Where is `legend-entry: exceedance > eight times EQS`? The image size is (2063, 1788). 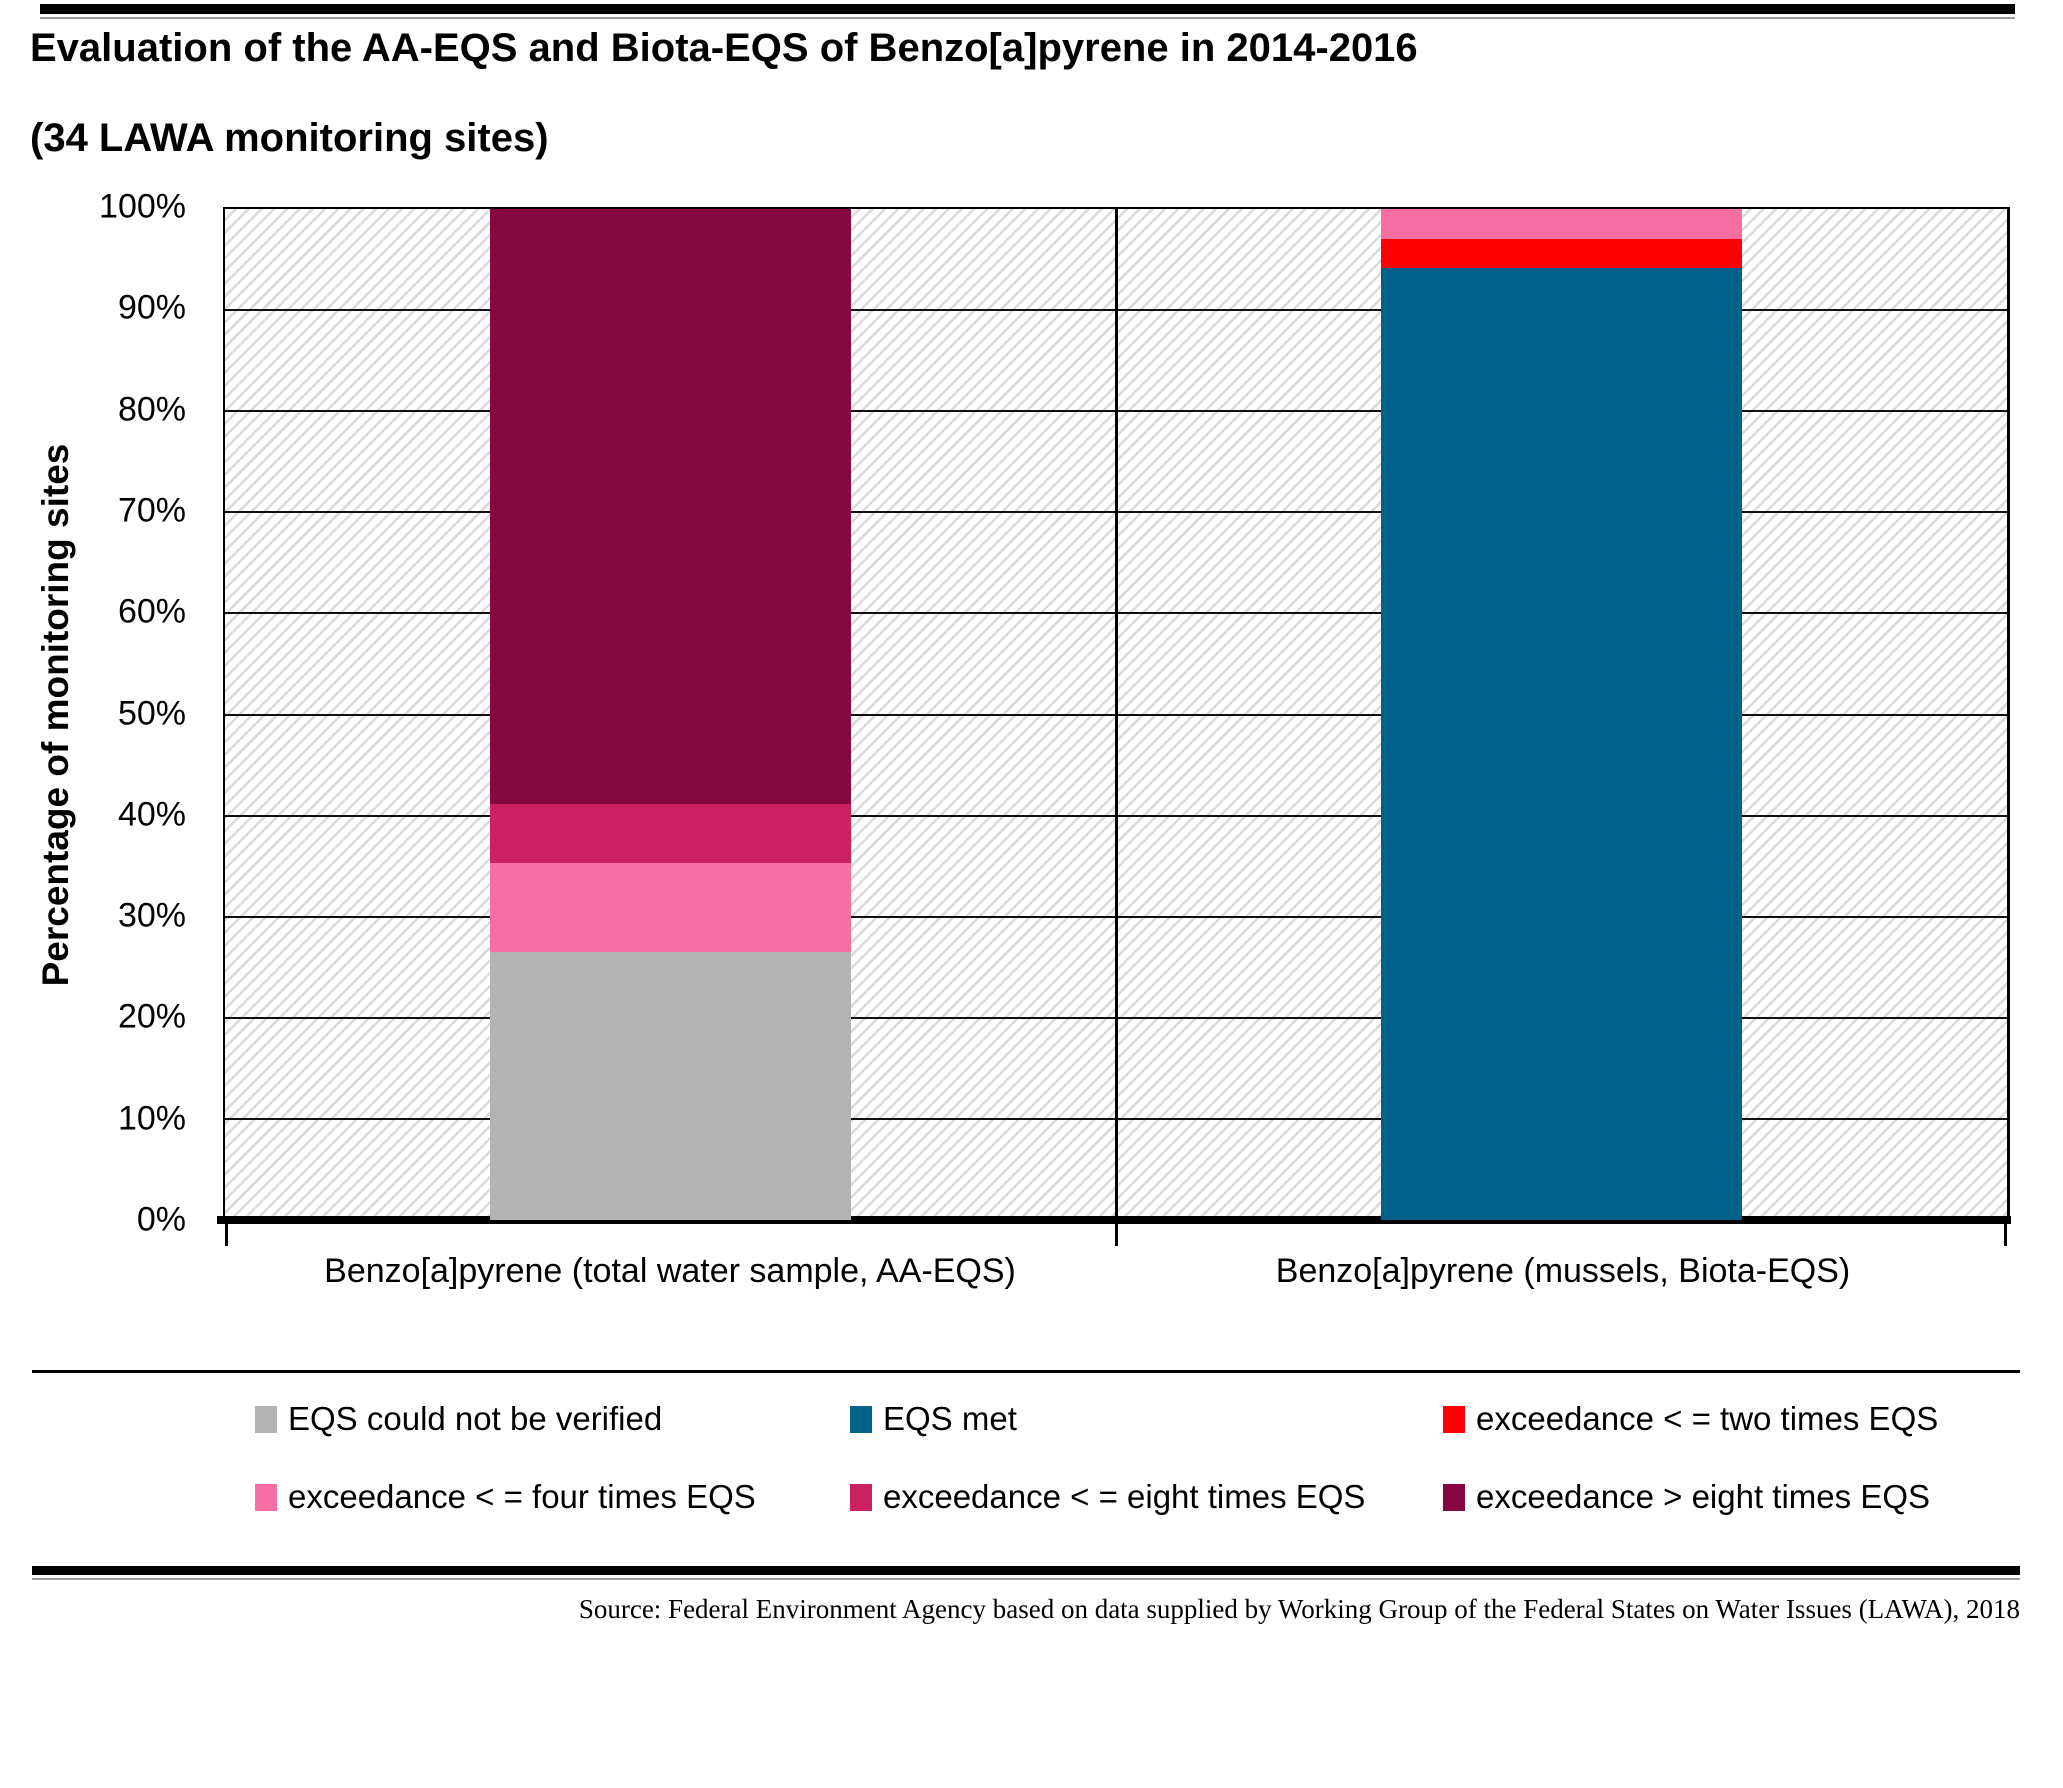 legend-entry: exceedance > eight times EQS is located at coordinates (1731, 1497).